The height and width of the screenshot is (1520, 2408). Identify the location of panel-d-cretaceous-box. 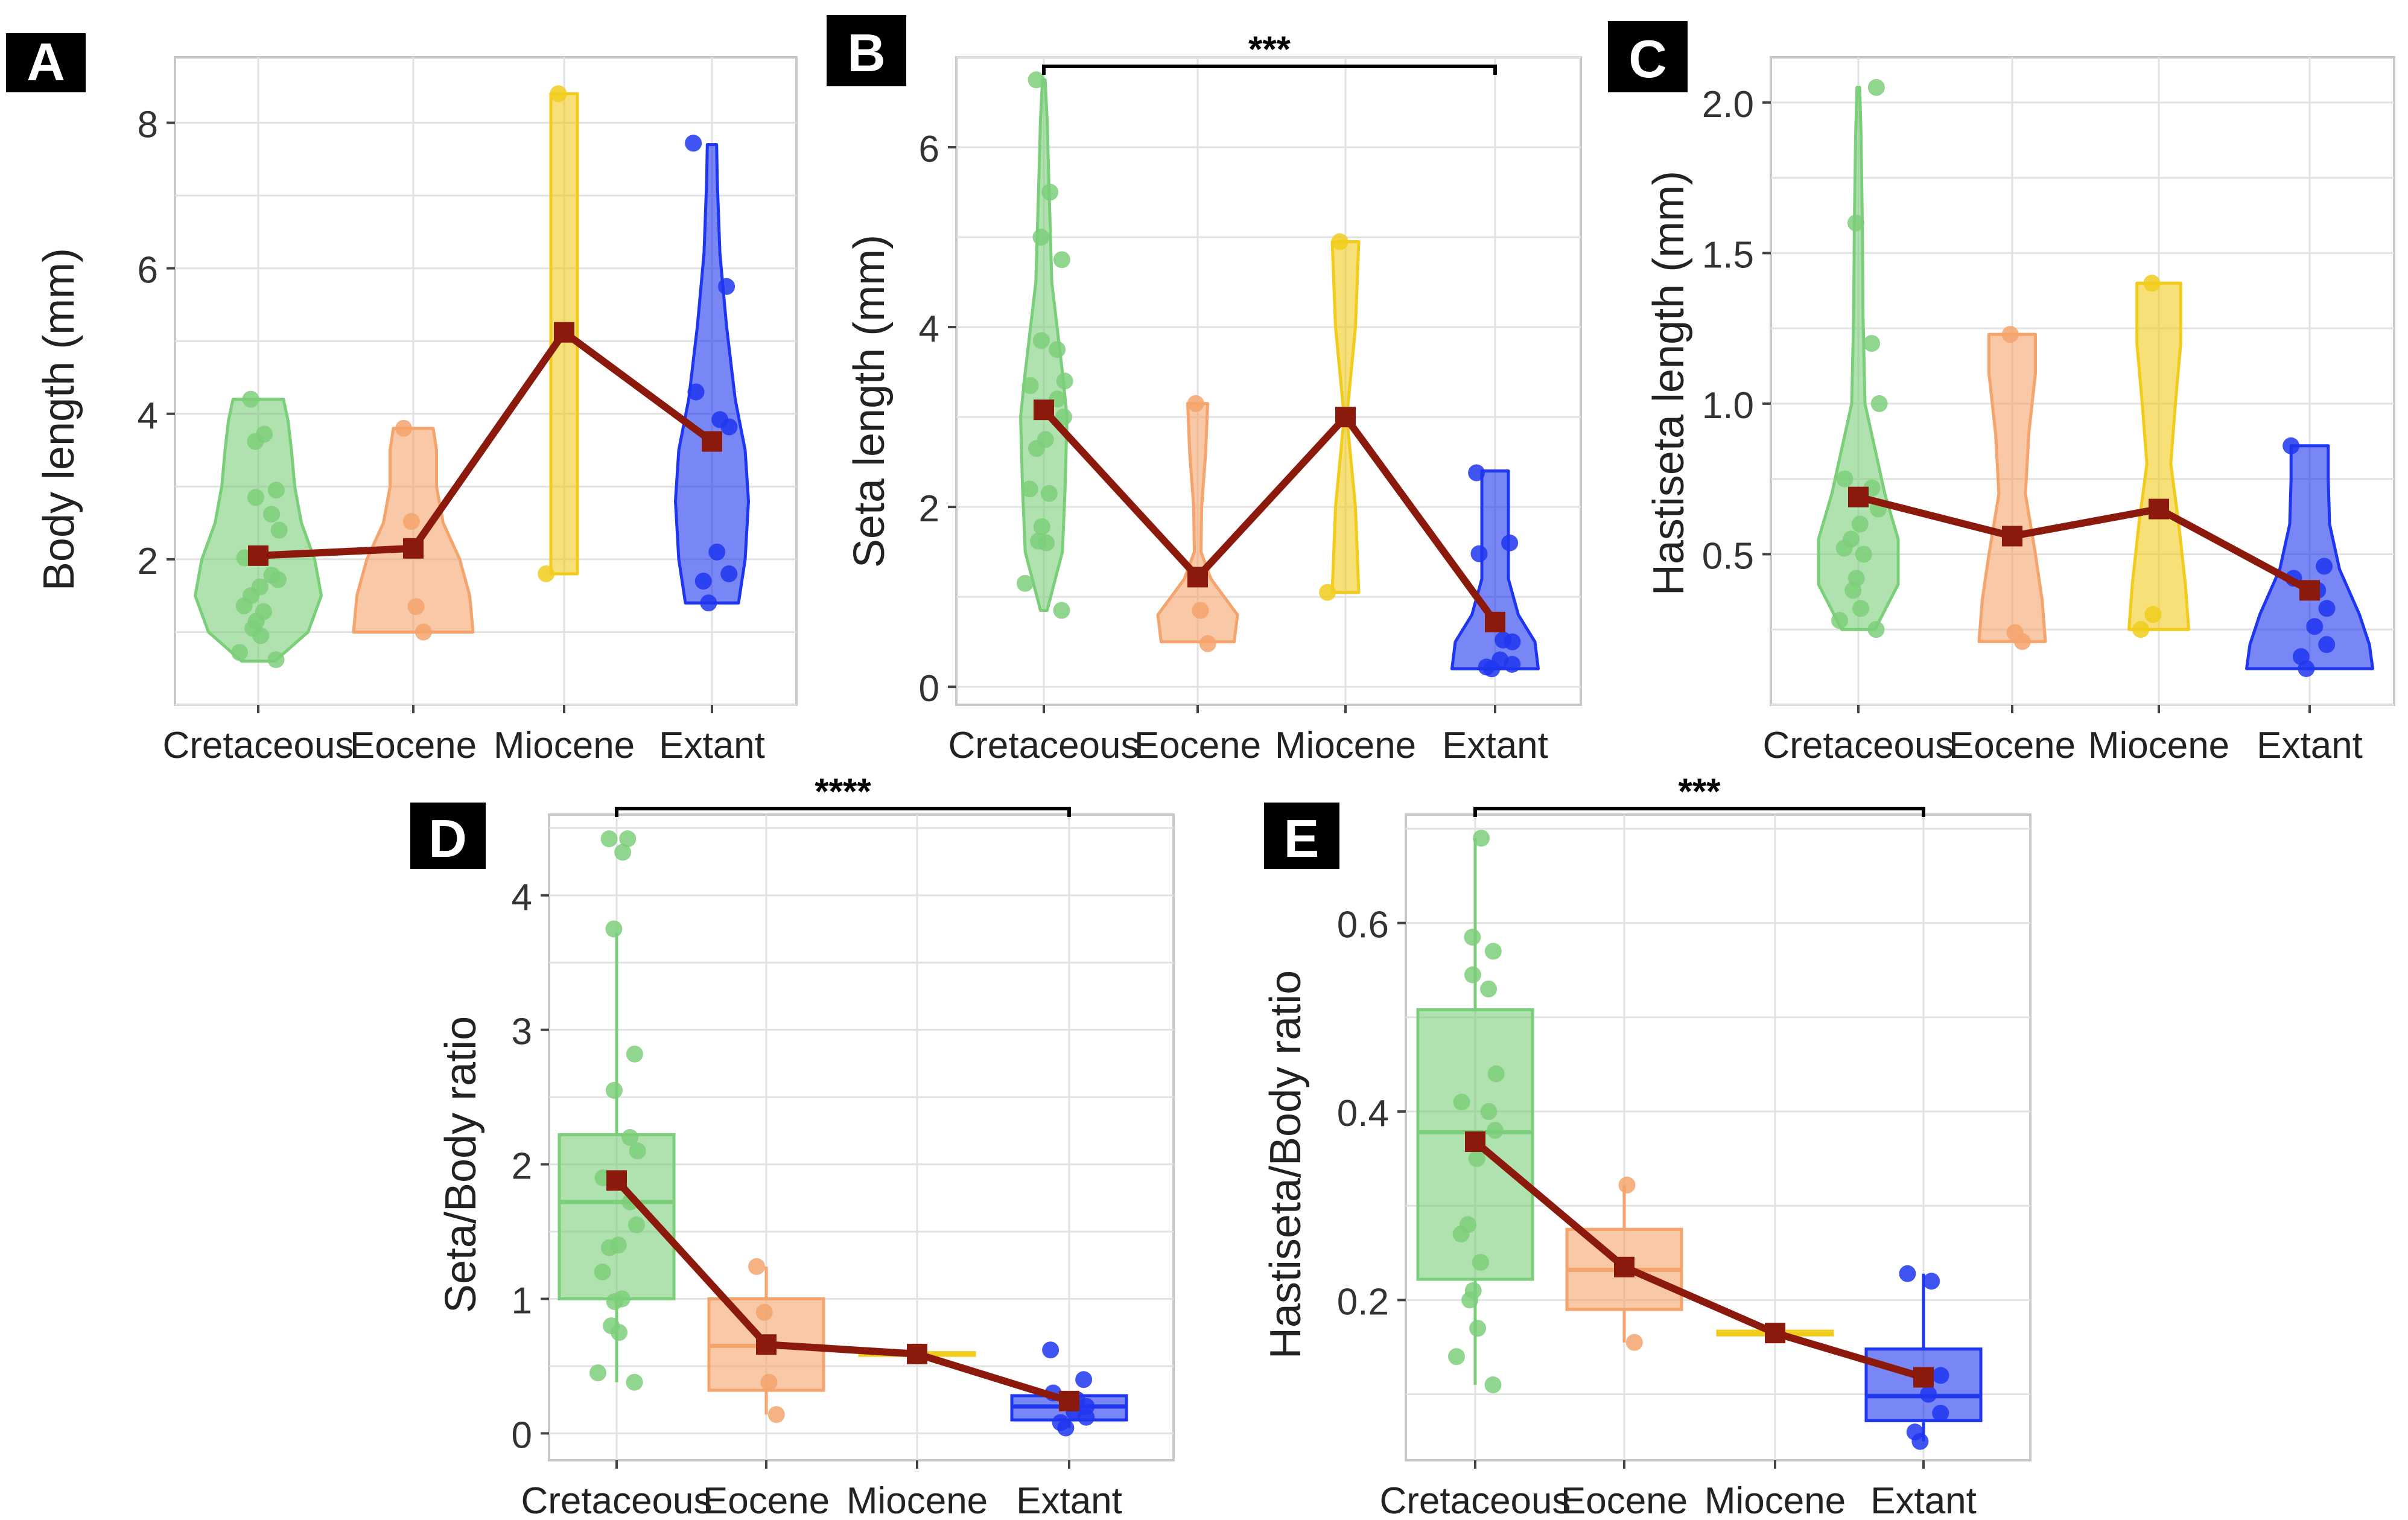
(617, 1216).